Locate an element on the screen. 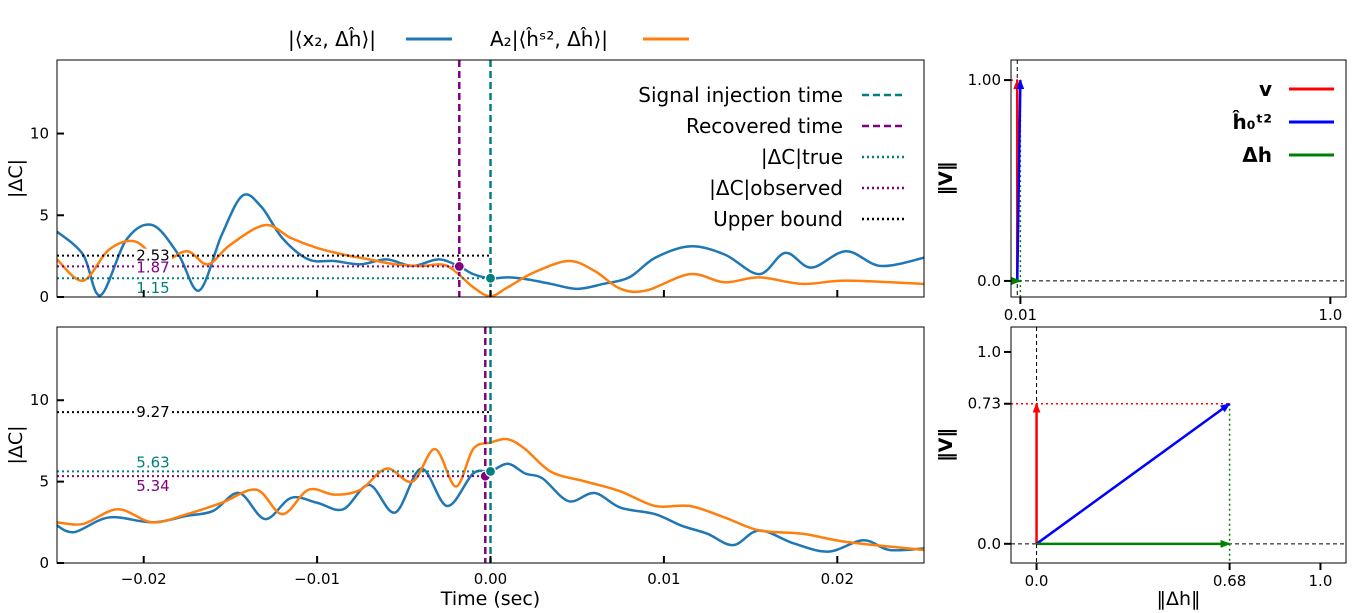  xtick-label-1: −0.01 is located at coordinates (317, 579).